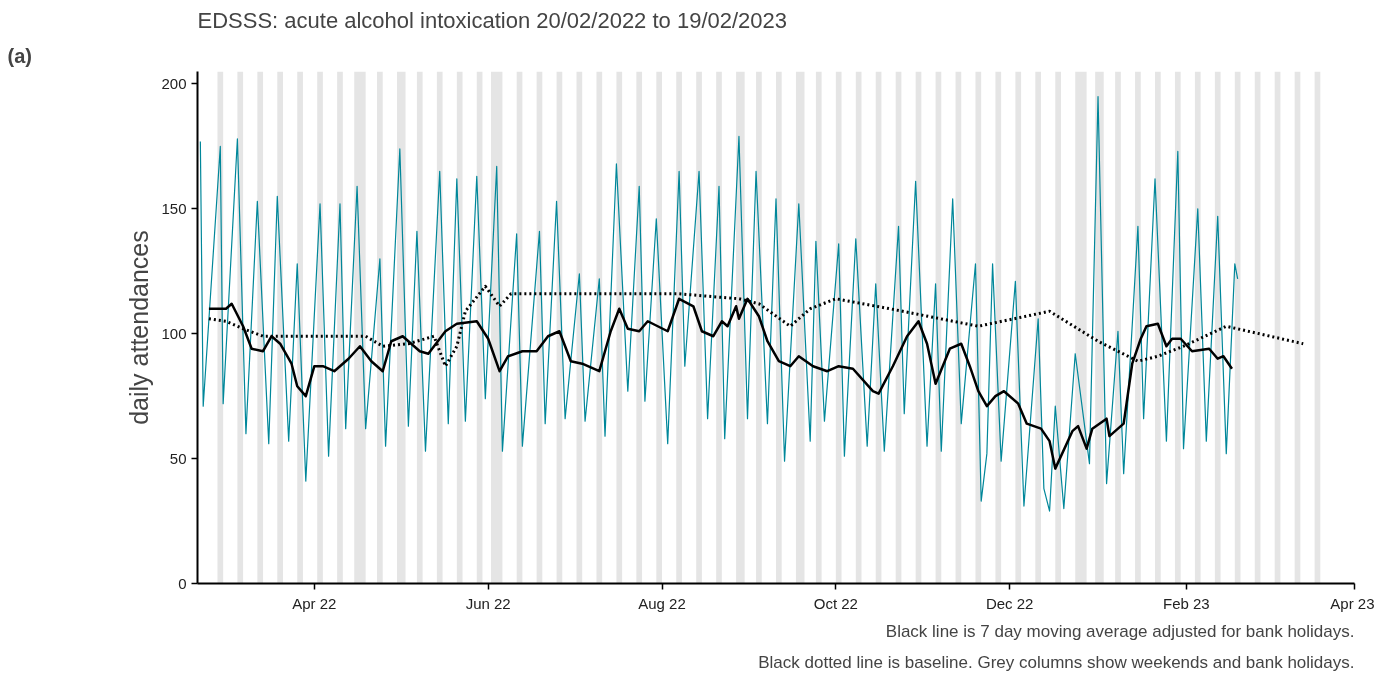  Describe the element at coordinates (1056, 662) in the screenshot. I see `text: Black dotted line is baseline. Grey columns show weekends and bank holidays.` at that location.